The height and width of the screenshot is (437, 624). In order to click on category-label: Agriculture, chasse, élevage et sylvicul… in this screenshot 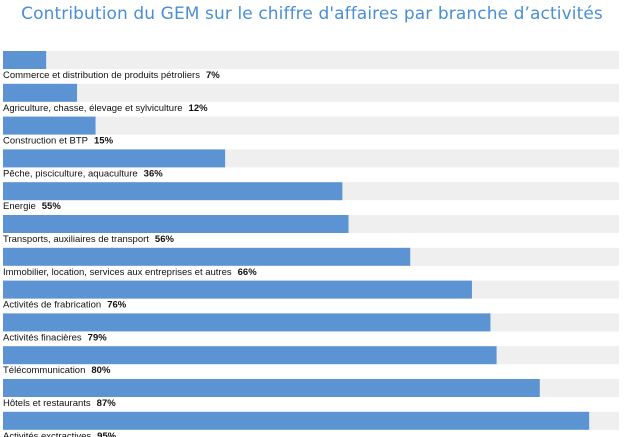, I will do `click(93, 108)`.